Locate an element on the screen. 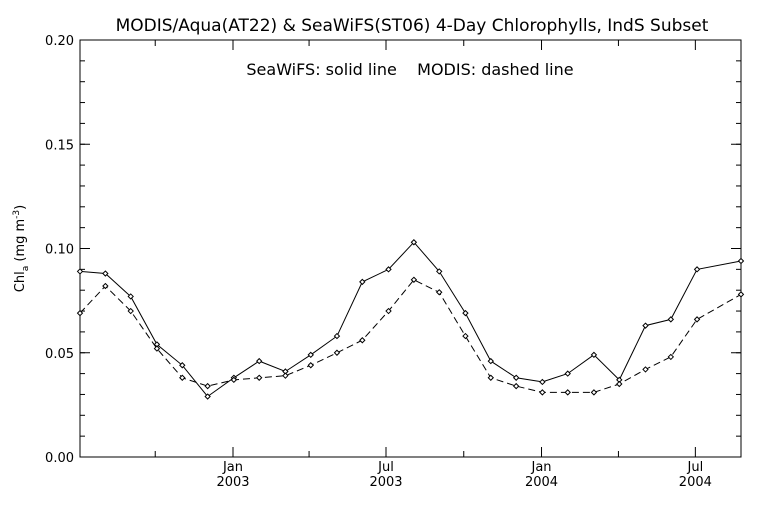 This screenshot has width=768, height=517. y-tick-label: 0.05 is located at coordinates (59, 354).